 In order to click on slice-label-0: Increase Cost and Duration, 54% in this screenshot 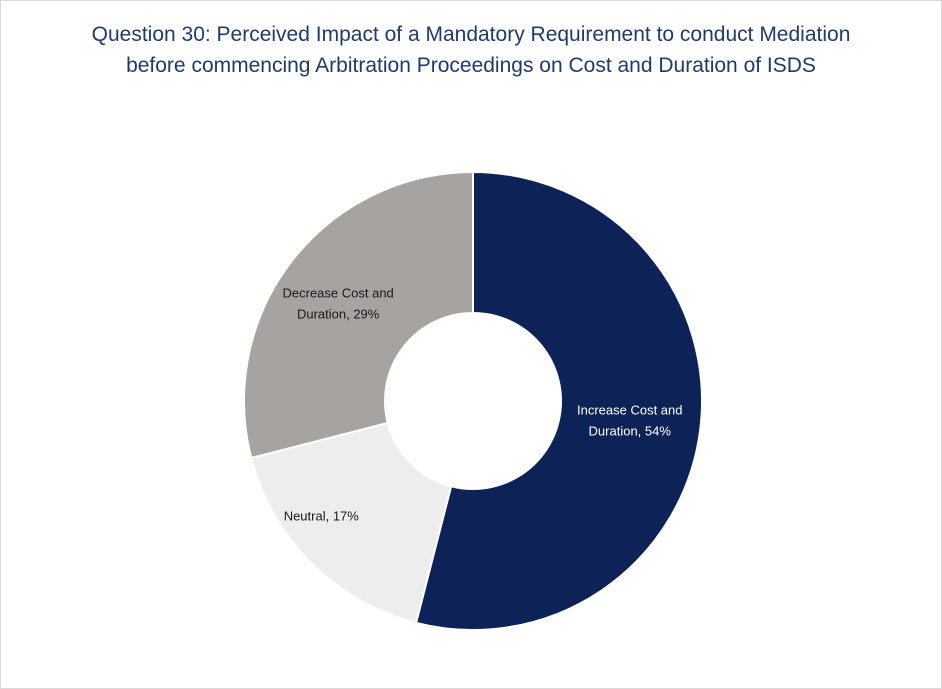, I will do `click(630, 420)`.